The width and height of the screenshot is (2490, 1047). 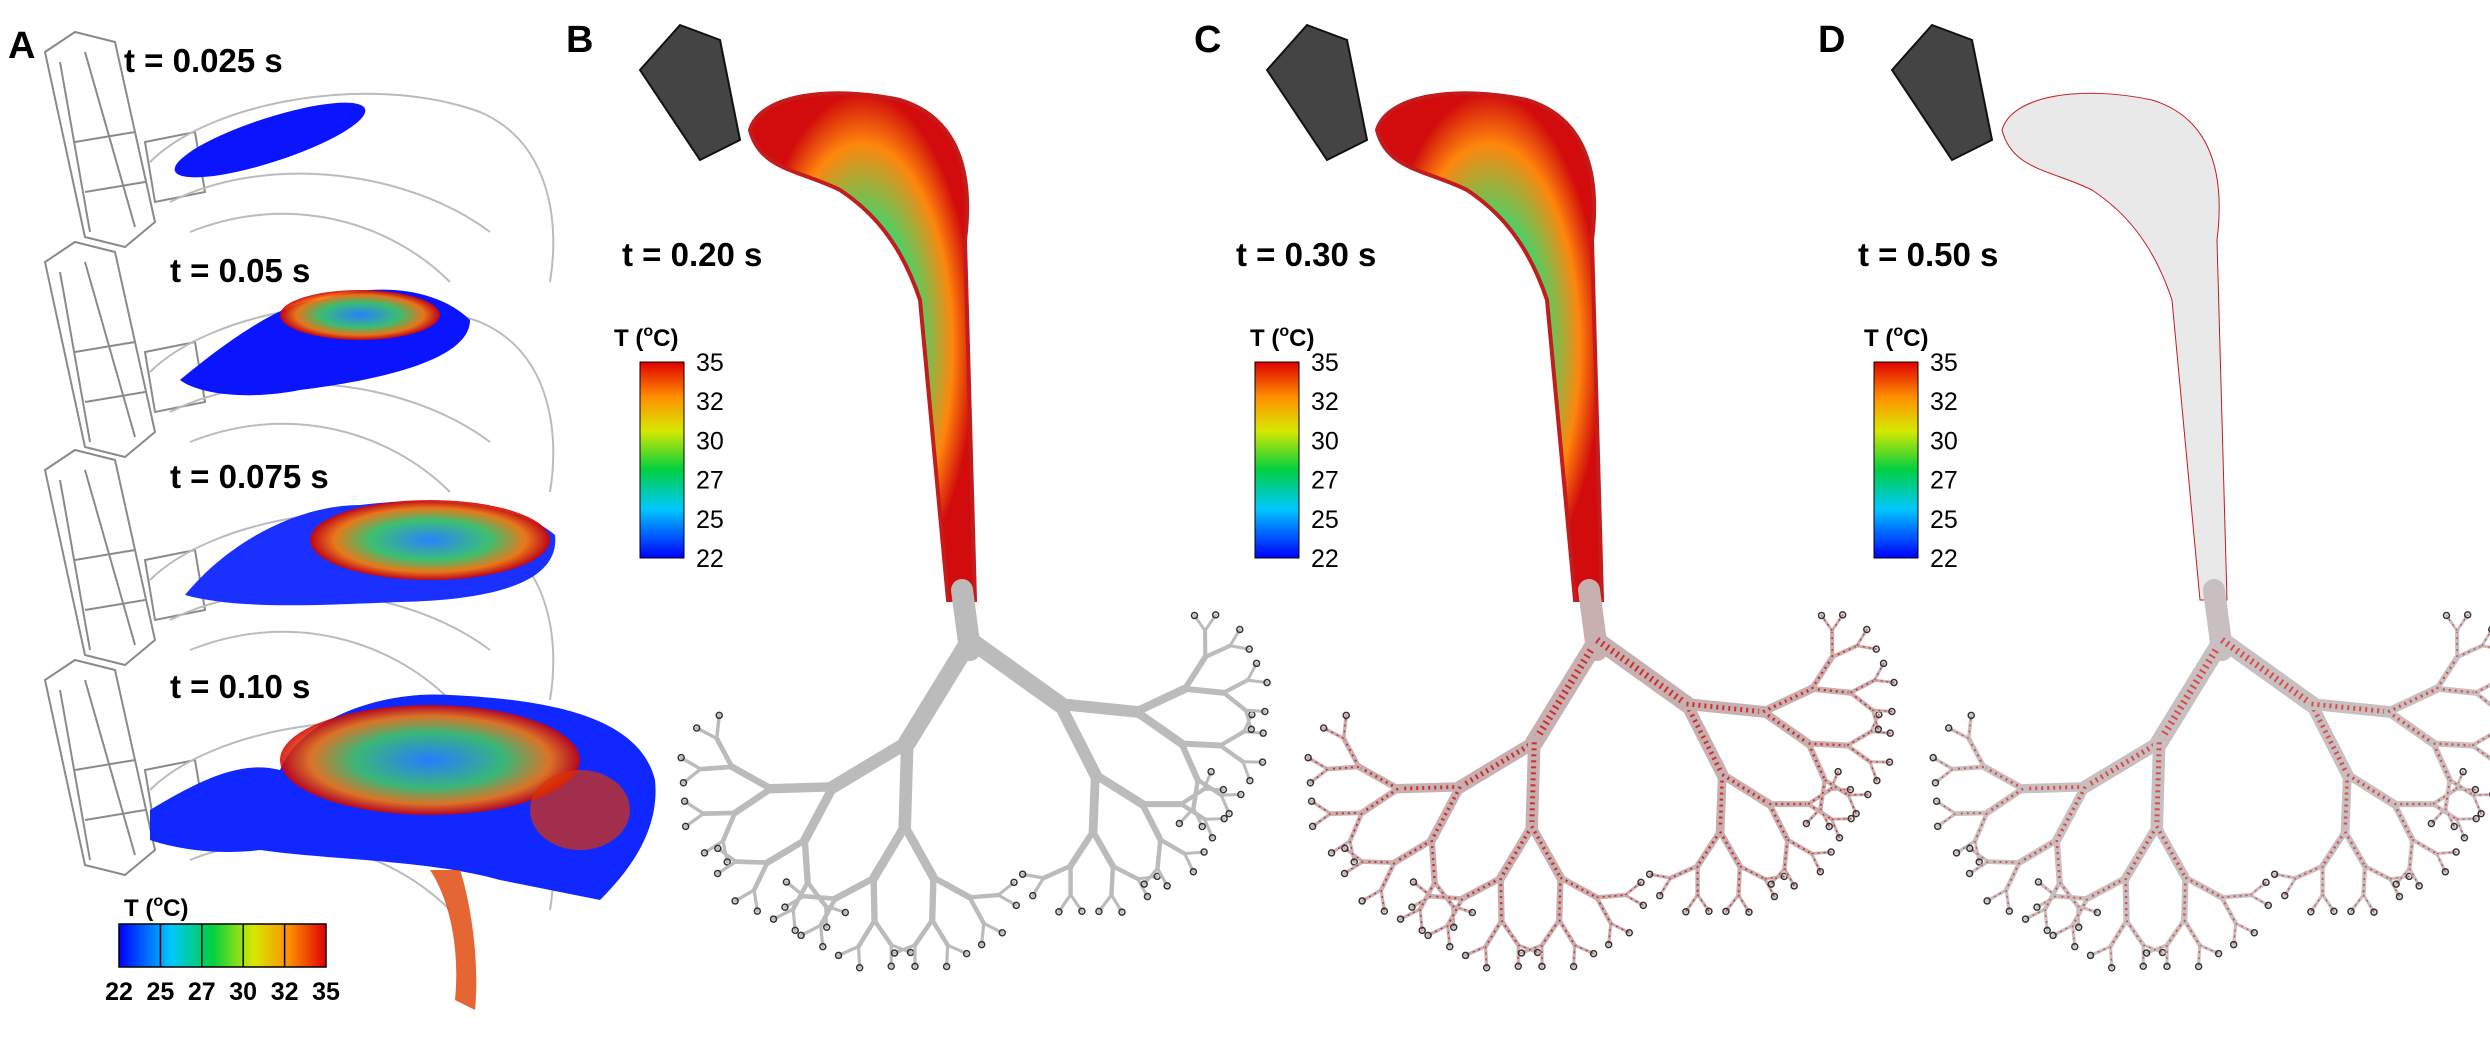 What do you see at coordinates (1306, 254) in the screenshot?
I see `time-label: t = 0.30 s` at bounding box center [1306, 254].